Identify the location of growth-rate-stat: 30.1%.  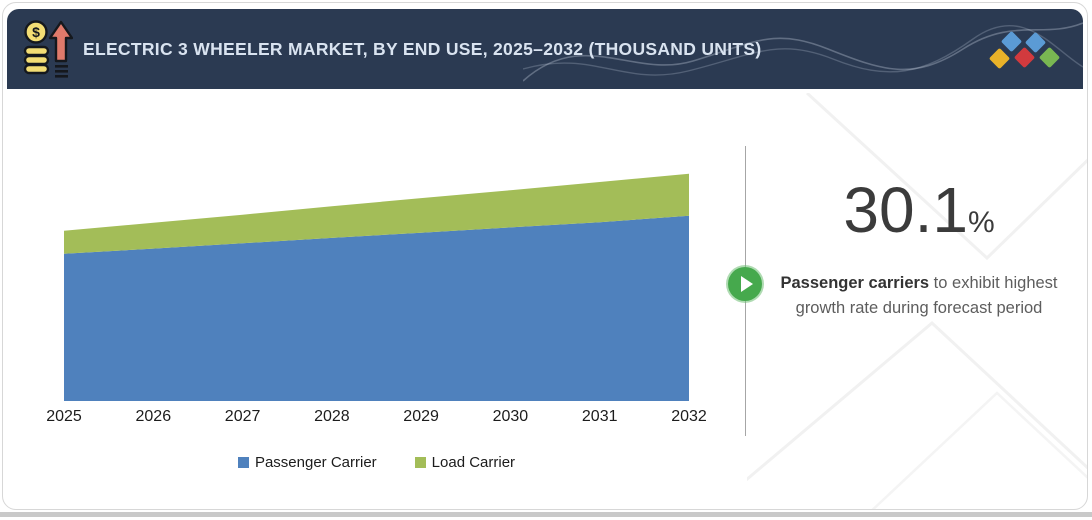
(919, 216).